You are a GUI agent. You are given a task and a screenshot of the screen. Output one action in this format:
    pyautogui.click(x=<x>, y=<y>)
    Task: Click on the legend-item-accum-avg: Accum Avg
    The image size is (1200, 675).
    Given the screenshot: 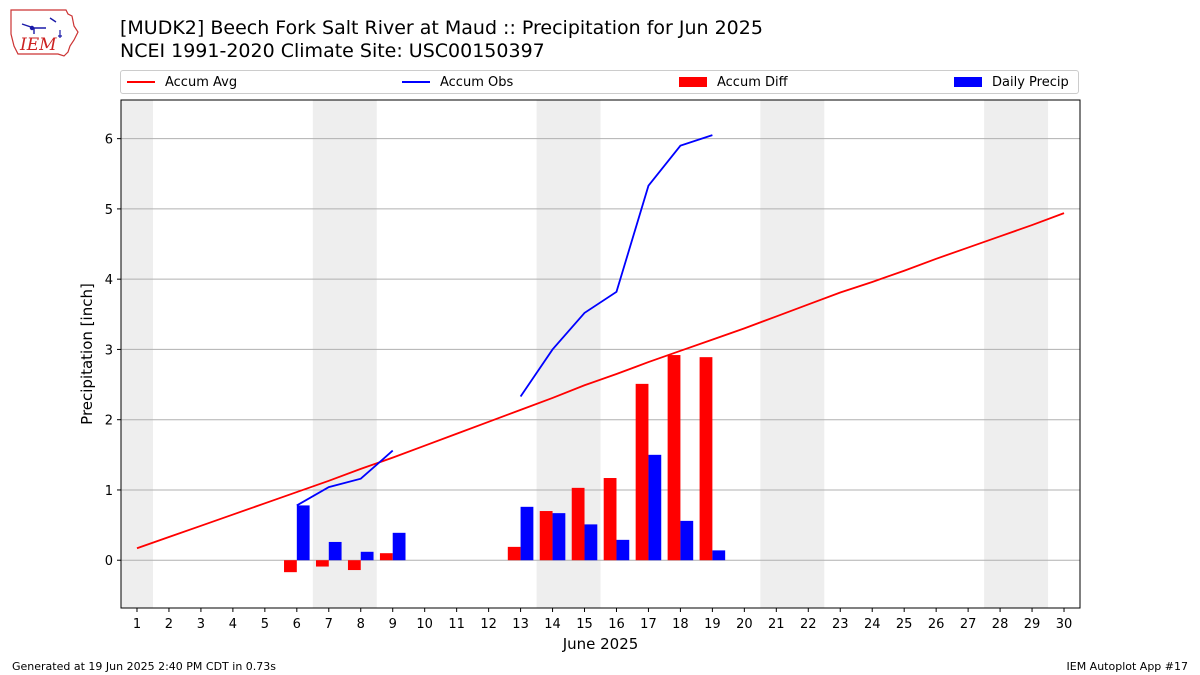 What is the action you would take?
    pyautogui.click(x=182, y=82)
    